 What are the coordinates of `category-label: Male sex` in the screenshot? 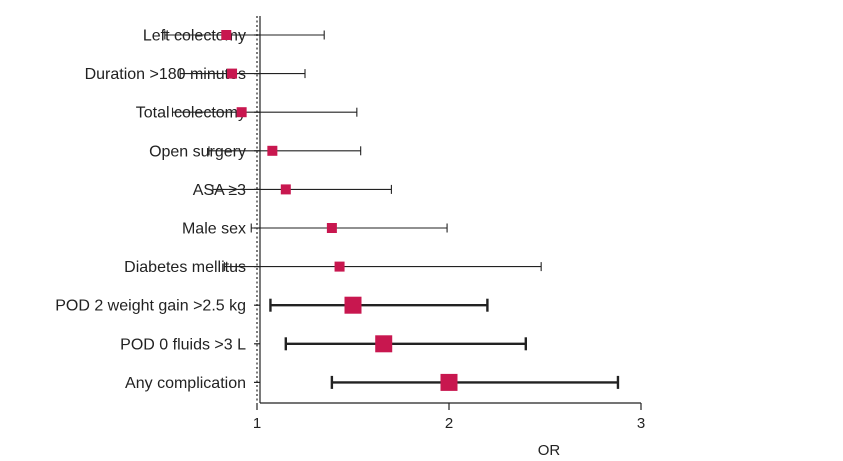 It's located at (214, 229).